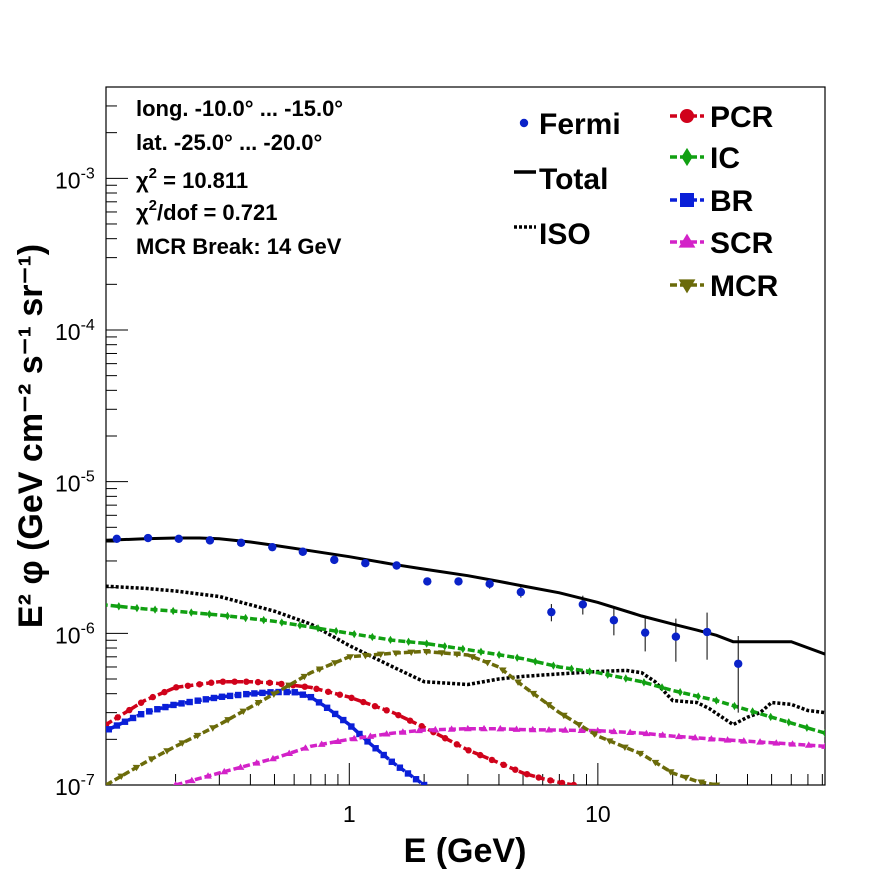 This screenshot has width=896, height=872. Describe the element at coordinates (732, 201) in the screenshot. I see `legend-br-label: BR` at that location.